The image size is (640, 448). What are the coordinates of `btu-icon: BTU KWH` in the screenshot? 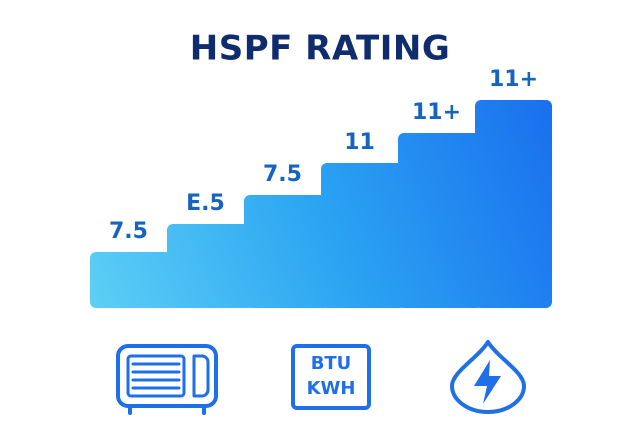 It's located at (331, 377).